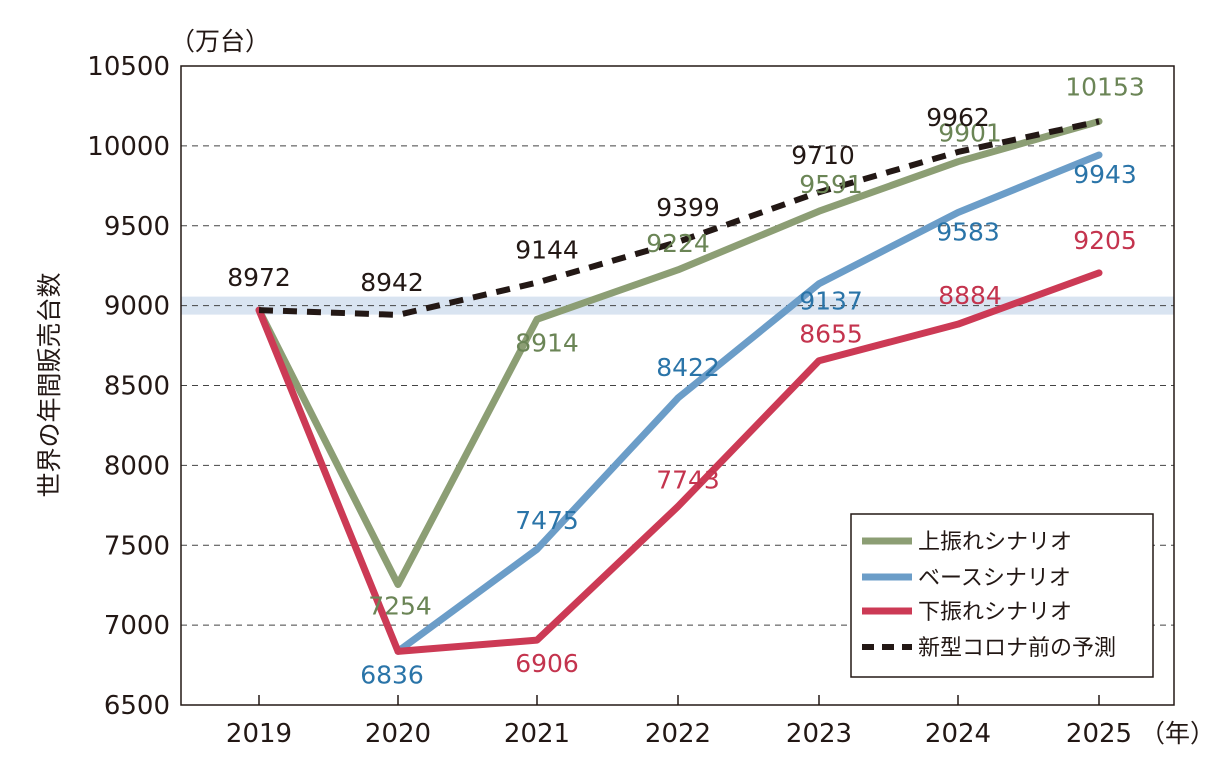  What do you see at coordinates (137, 466) in the screenshot?
I see `y-tick-label: 8000` at bounding box center [137, 466].